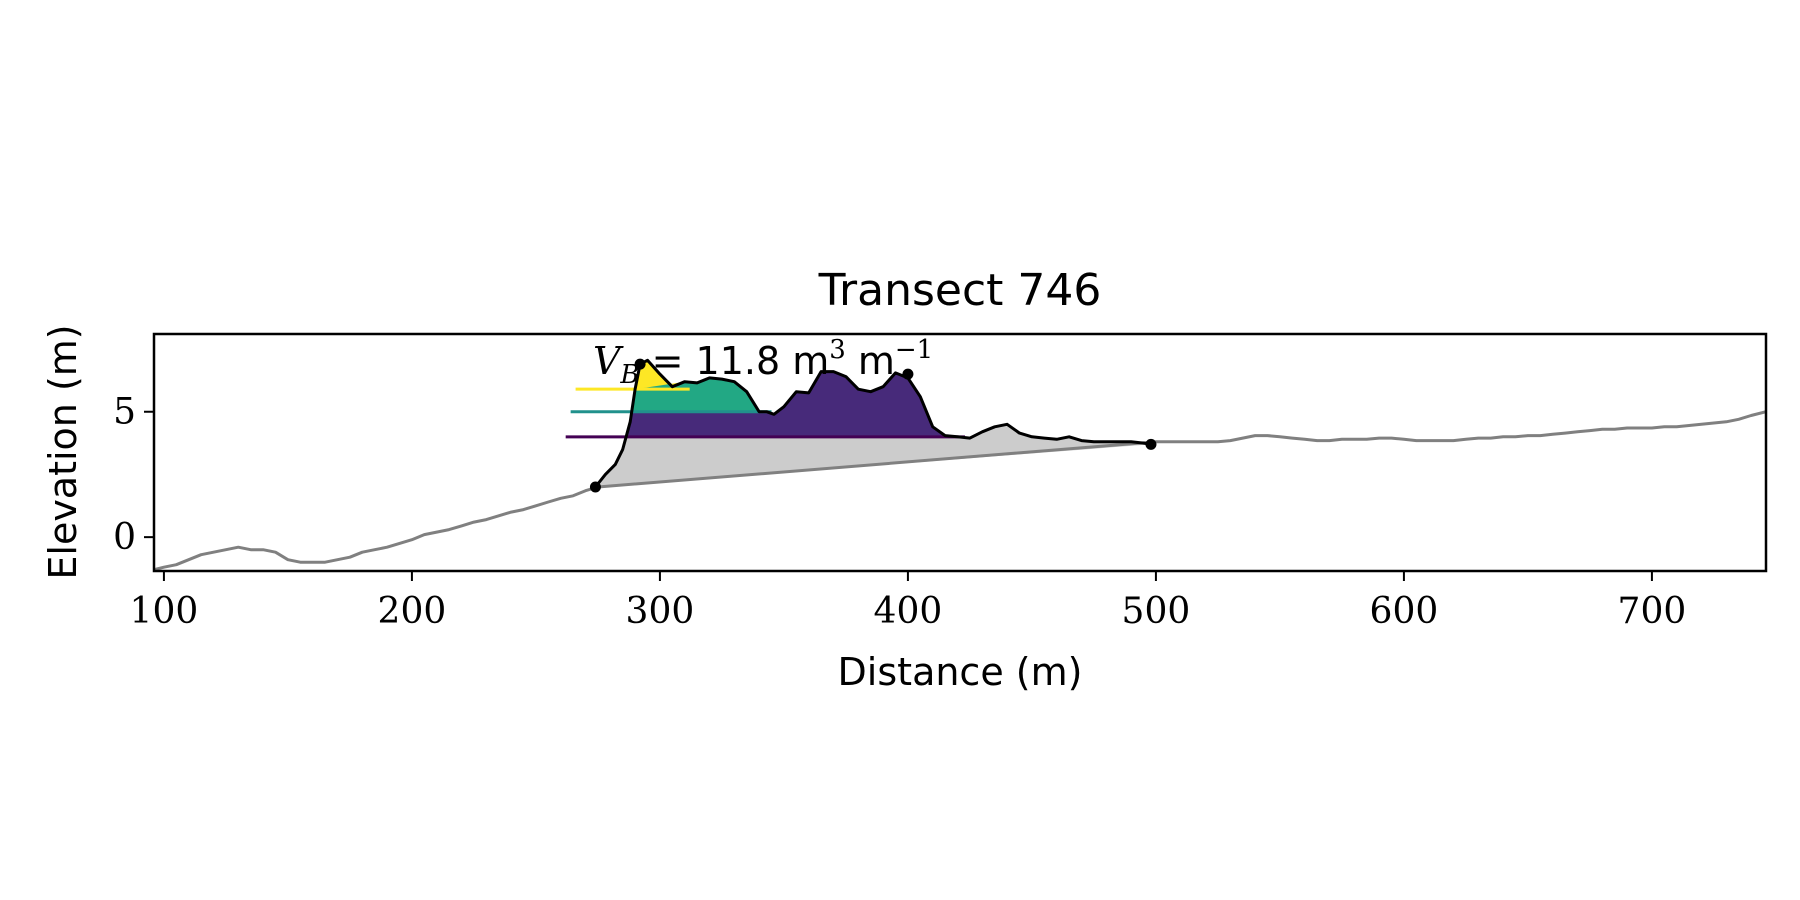  I want to click on y-axis: 05, so click(133, 475).